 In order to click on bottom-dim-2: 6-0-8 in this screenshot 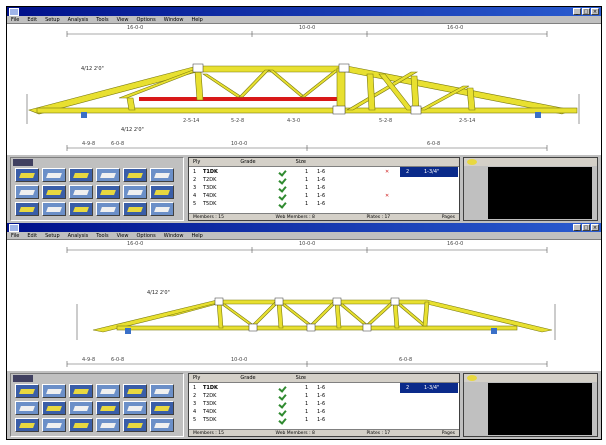, I will do `click(118, 360)`.